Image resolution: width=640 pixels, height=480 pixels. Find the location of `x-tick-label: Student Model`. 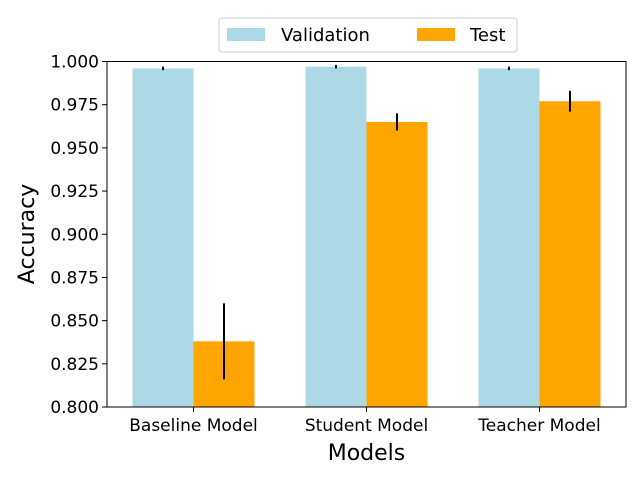

x-tick-label: Student Model is located at coordinates (366, 426).